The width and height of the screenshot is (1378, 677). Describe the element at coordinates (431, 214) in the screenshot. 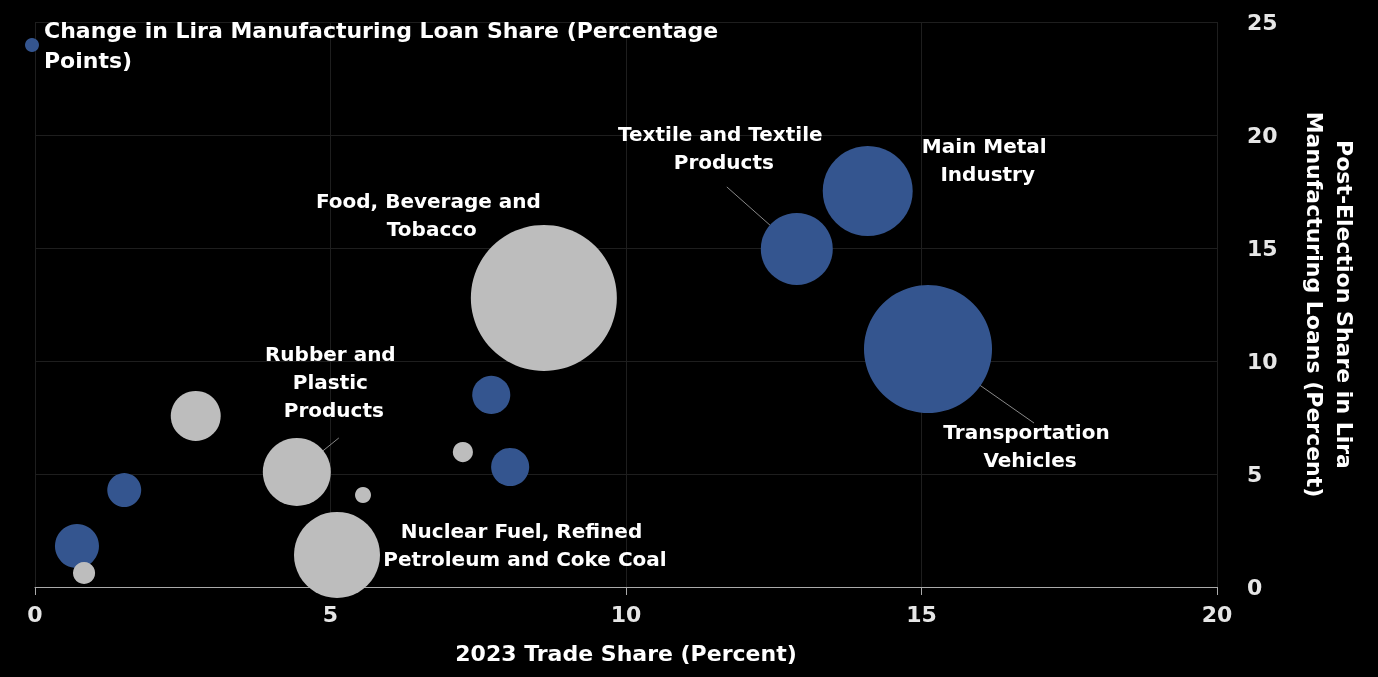

I see `annotation: Food, Beverage and Tobacco` at that location.